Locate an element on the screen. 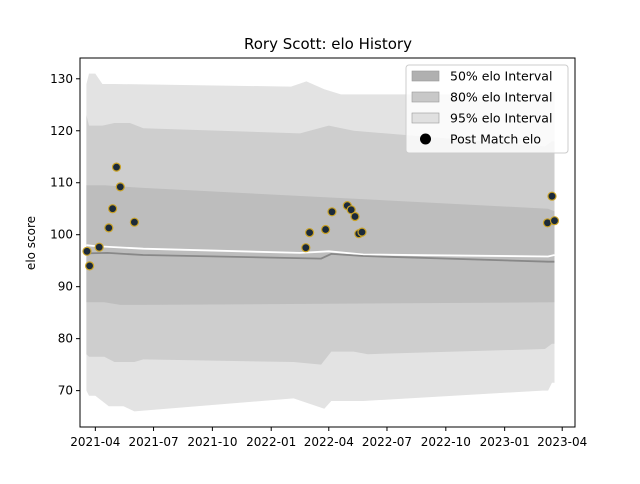 The image size is (640, 484). legend-marker is located at coordinates (425, 139).